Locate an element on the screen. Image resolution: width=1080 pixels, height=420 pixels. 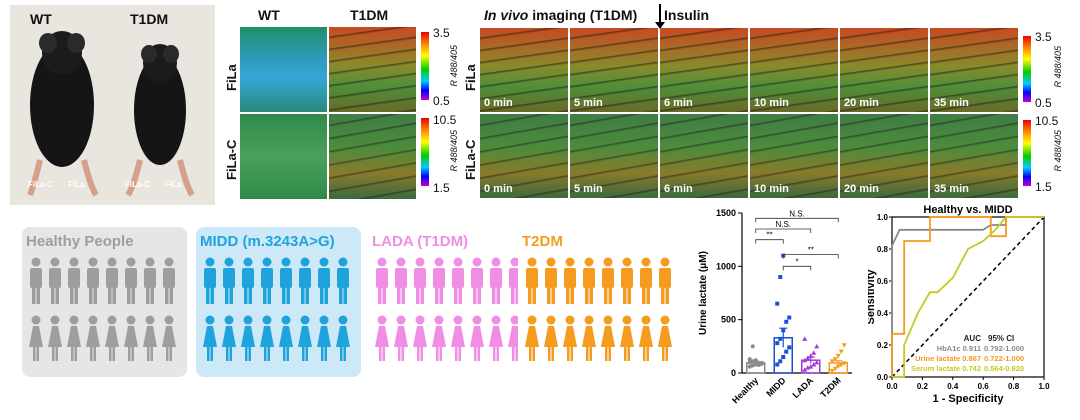
panel-c-fila-1: 5 min is located at coordinates (614, 70).